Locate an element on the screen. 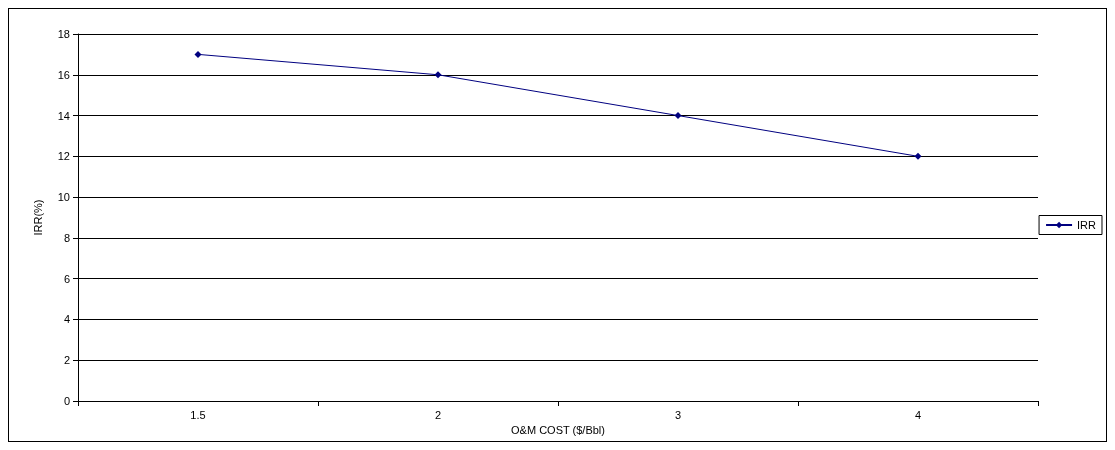  y-tick-label: 18 is located at coordinates (63, 34).